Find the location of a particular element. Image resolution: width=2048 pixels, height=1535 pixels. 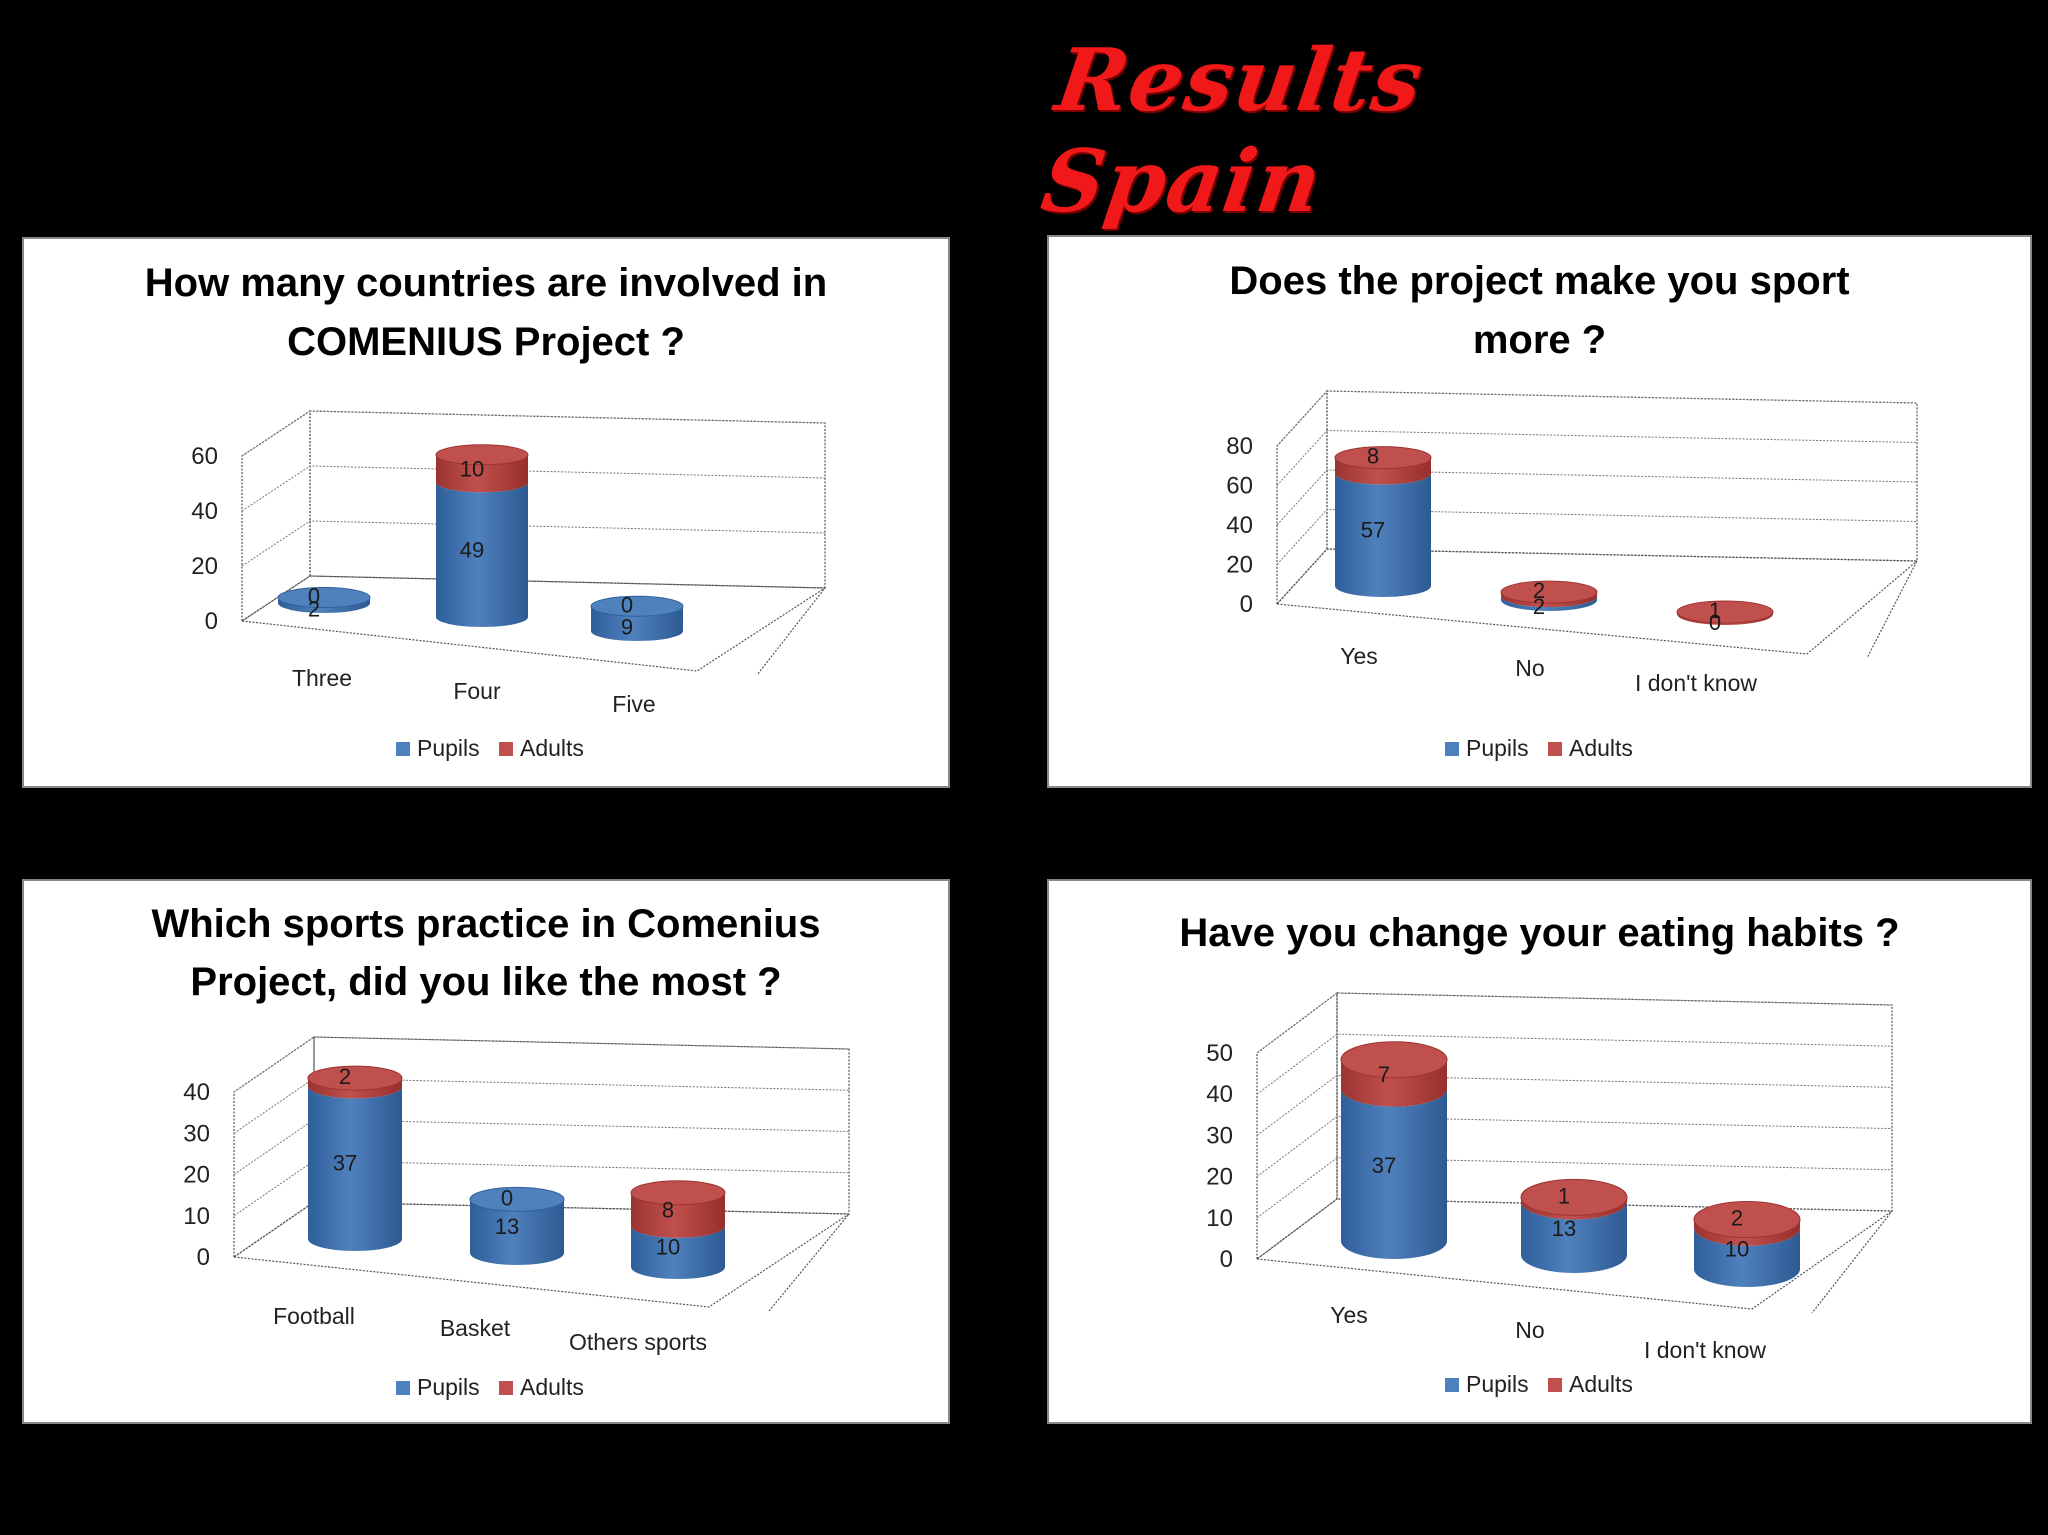

bar-four: 49 10 is located at coordinates (482, 535).